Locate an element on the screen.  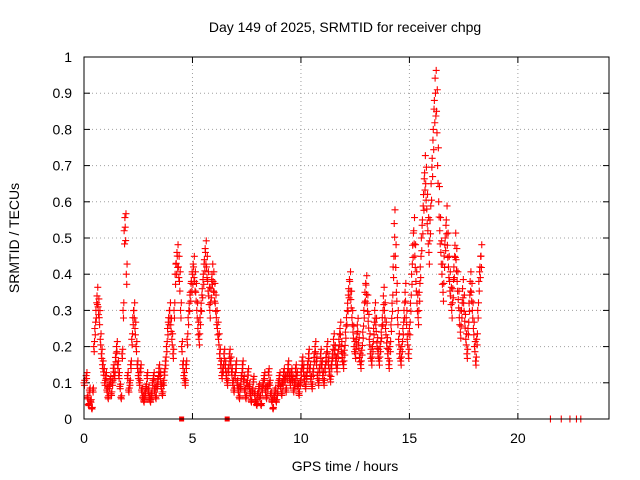
y-tick-label: 0 is located at coordinates (68, 419).